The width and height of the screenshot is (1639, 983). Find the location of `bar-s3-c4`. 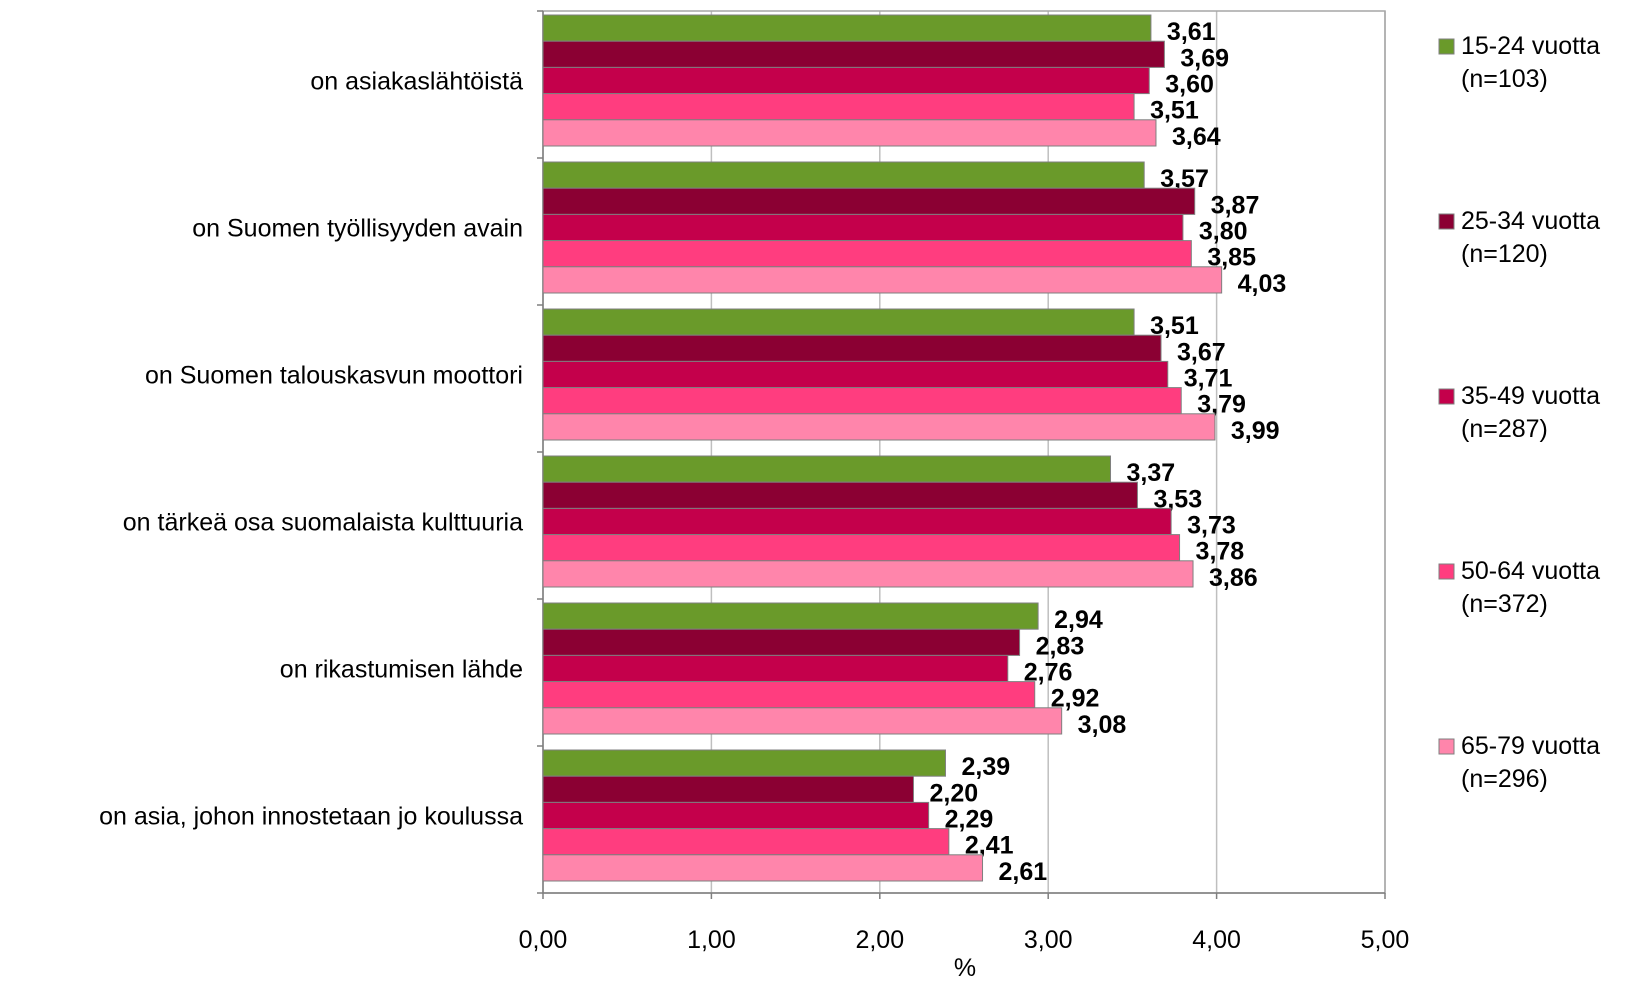

bar-s3-c4 is located at coordinates (789, 695).